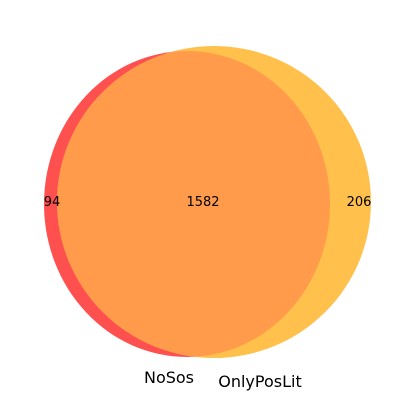 This screenshot has height=400, width=400. Describe the element at coordinates (169, 377) in the screenshot. I see `set-label-nosos: NoSos` at that location.